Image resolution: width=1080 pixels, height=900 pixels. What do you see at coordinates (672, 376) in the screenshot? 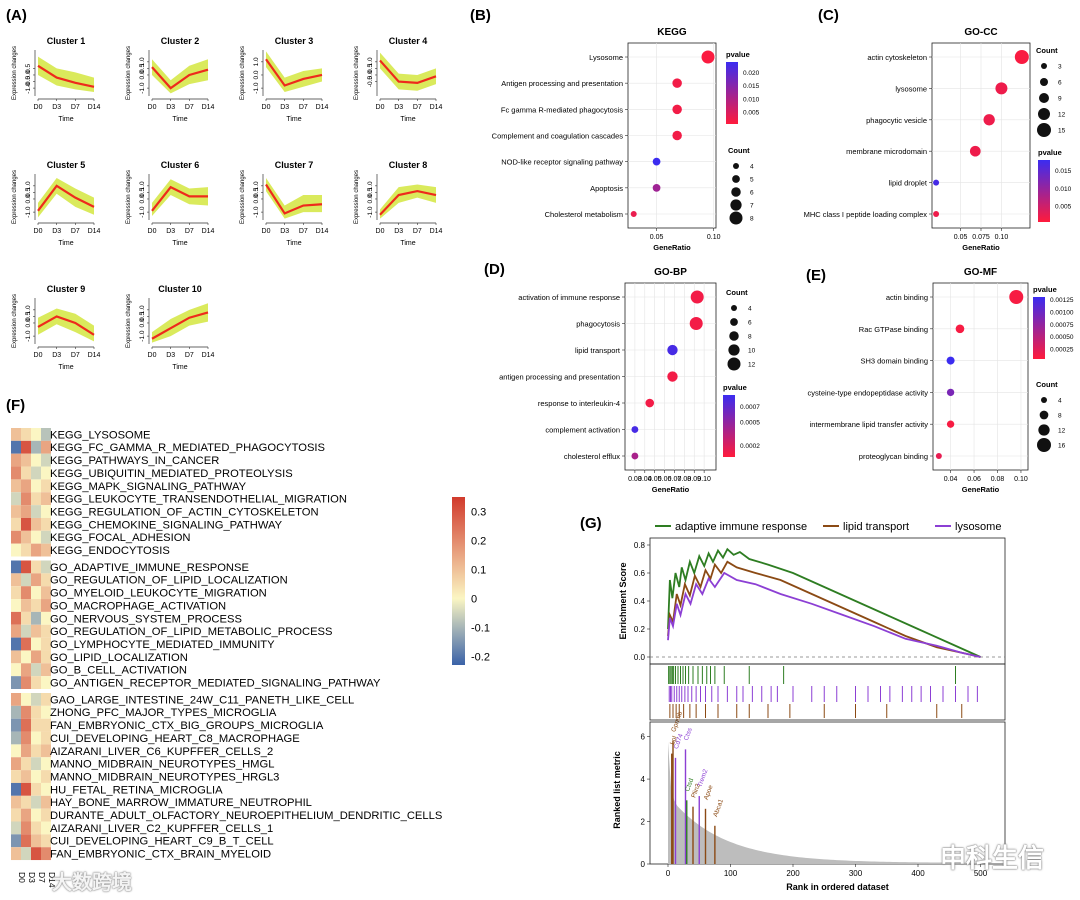
I see `dot-antigen-processing-and-presentation` at bounding box center [672, 376].